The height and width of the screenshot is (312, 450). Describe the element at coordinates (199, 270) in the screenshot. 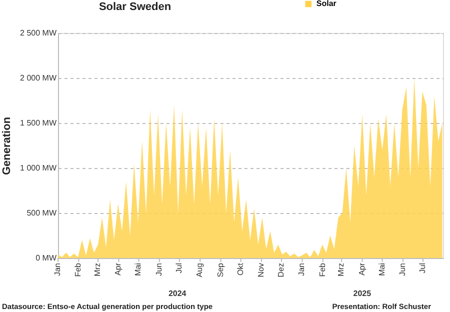

I see `x-tick-label: Aug` at that location.